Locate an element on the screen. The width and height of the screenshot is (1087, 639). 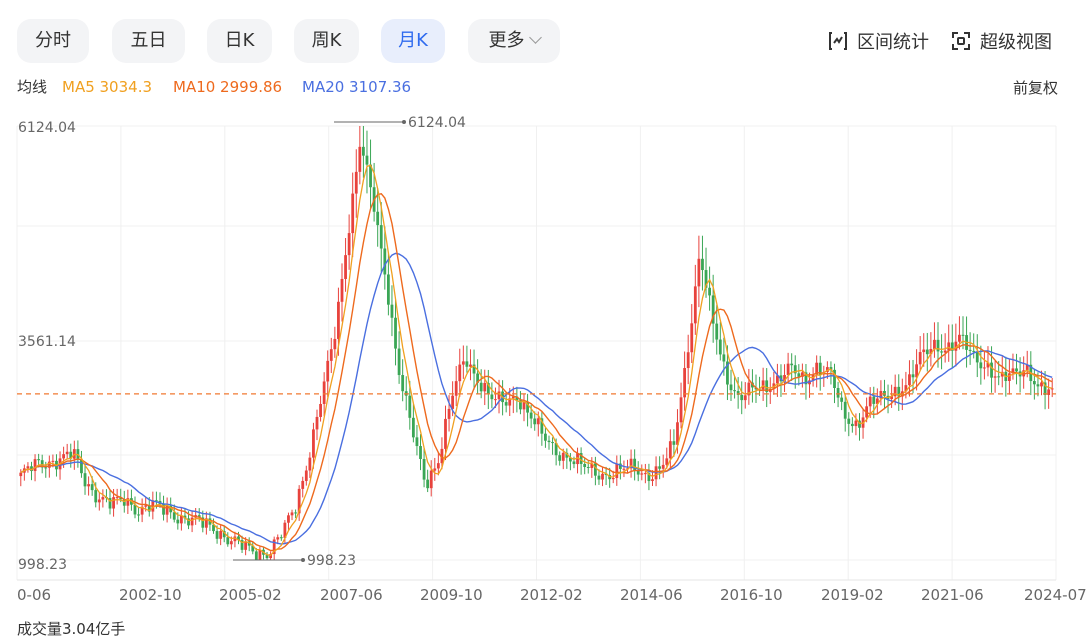
low-marker-label: 998.23 is located at coordinates (331, 561).